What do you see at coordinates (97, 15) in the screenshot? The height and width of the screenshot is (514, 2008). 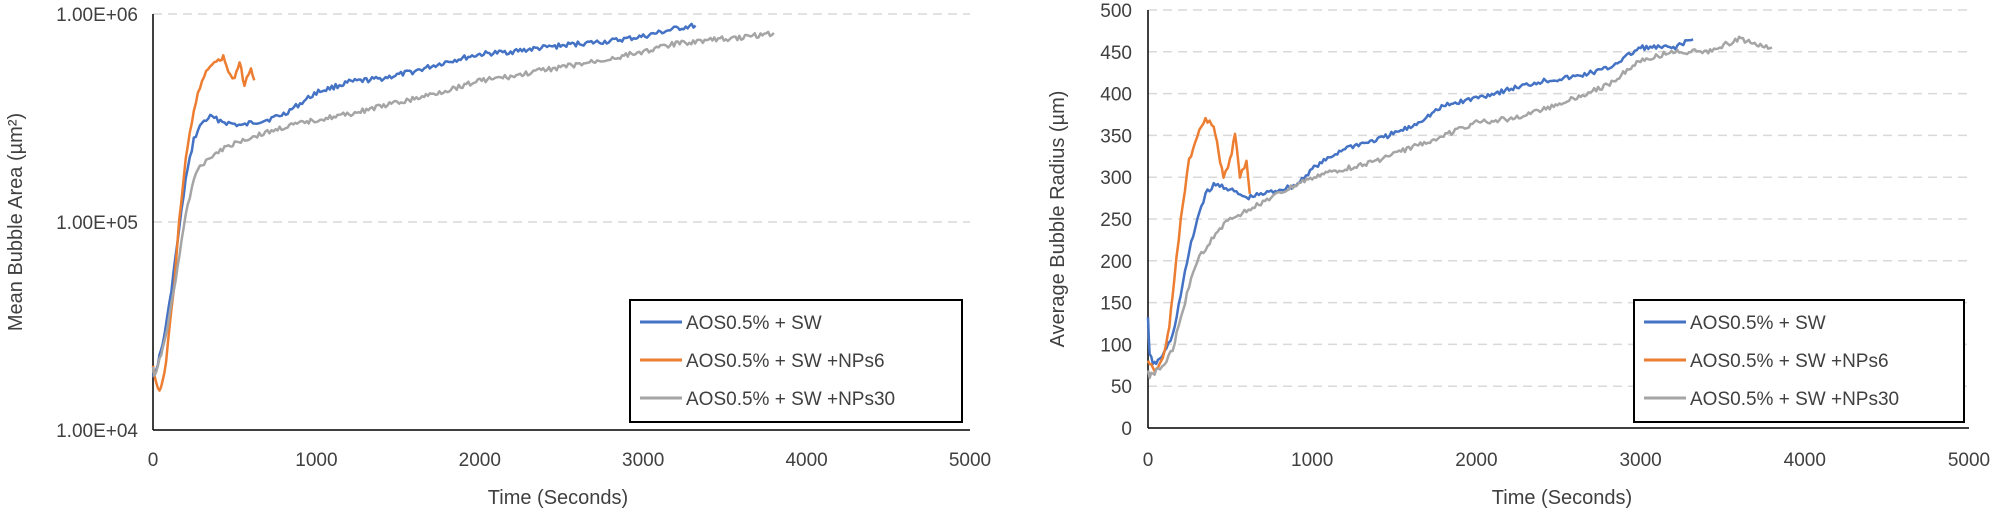 I see `y-tick-label: 1.00E+06` at bounding box center [97, 15].